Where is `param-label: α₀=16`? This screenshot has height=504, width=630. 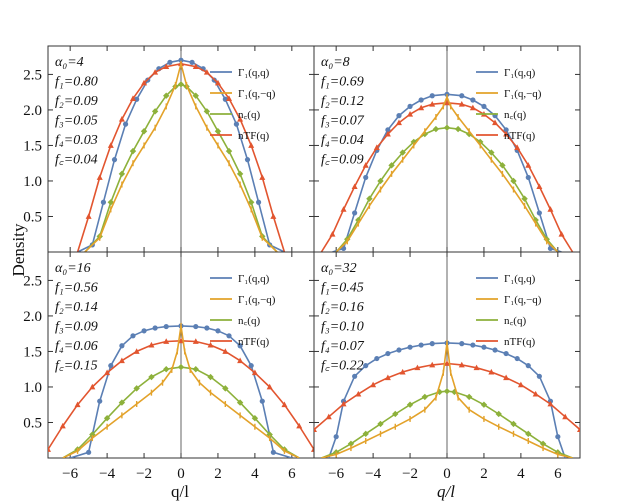 param-label: α₀=16 is located at coordinates (73, 268).